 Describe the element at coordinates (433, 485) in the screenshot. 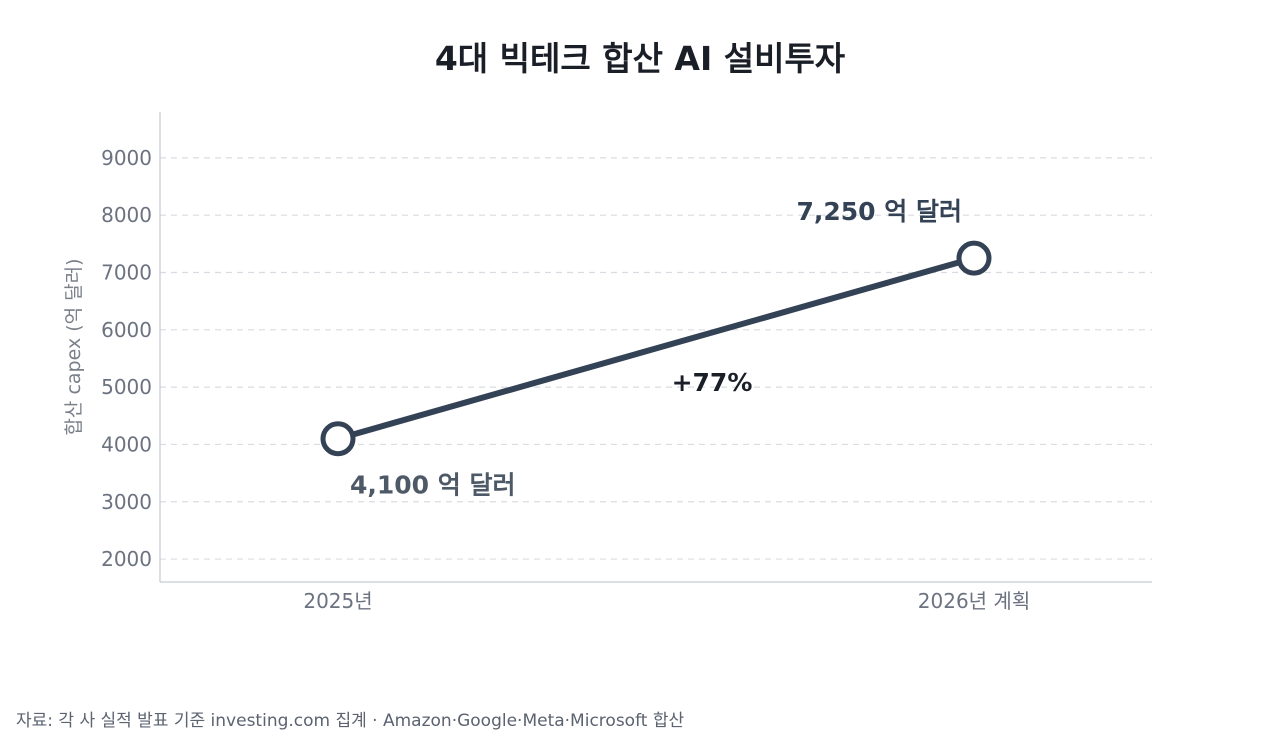

I see `data-label: 4,100 억 달러` at that location.